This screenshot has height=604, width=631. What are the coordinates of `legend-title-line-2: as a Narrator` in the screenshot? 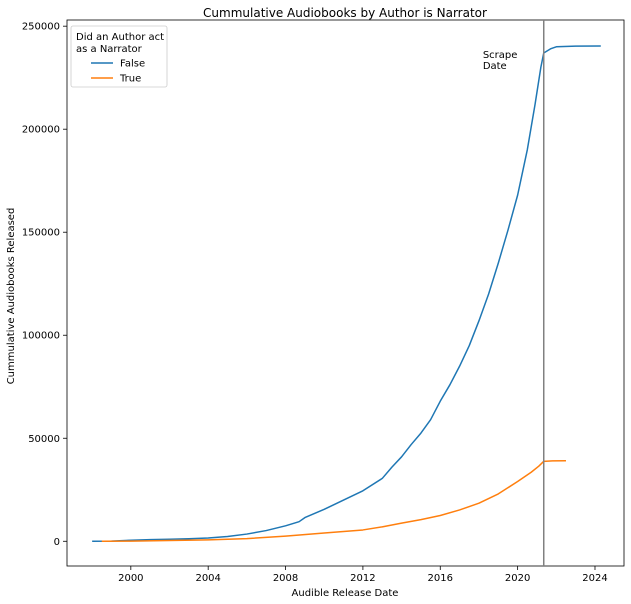 It's located at (109, 49).